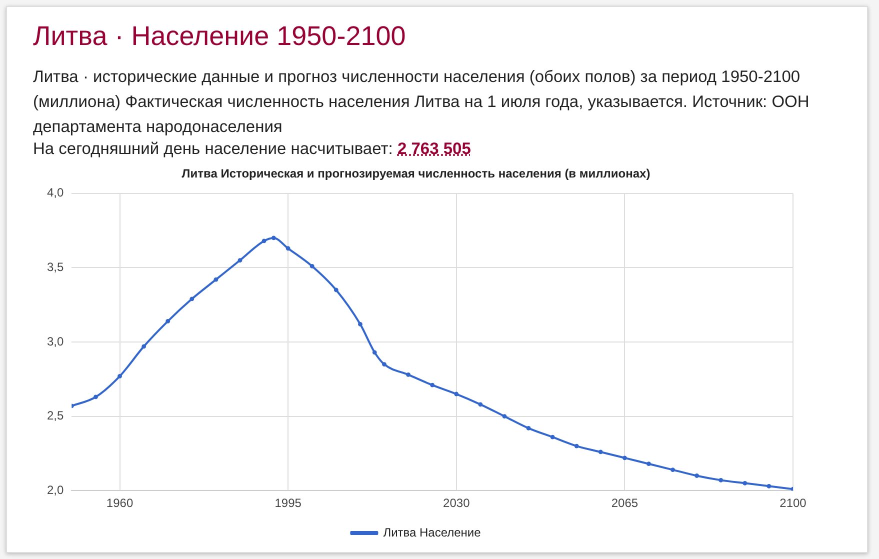 This screenshot has height=559, width=879. Describe the element at coordinates (421, 102) in the screenshot. I see `chart-subtitle: Литва · исторические данные и прогноз численности населения (обоих полов) за период 1950-2100 (миллиона) Фактическая численность населения Литва на 1 июля года, указывается. Источник: ООН департамента народонаселения` at that location.